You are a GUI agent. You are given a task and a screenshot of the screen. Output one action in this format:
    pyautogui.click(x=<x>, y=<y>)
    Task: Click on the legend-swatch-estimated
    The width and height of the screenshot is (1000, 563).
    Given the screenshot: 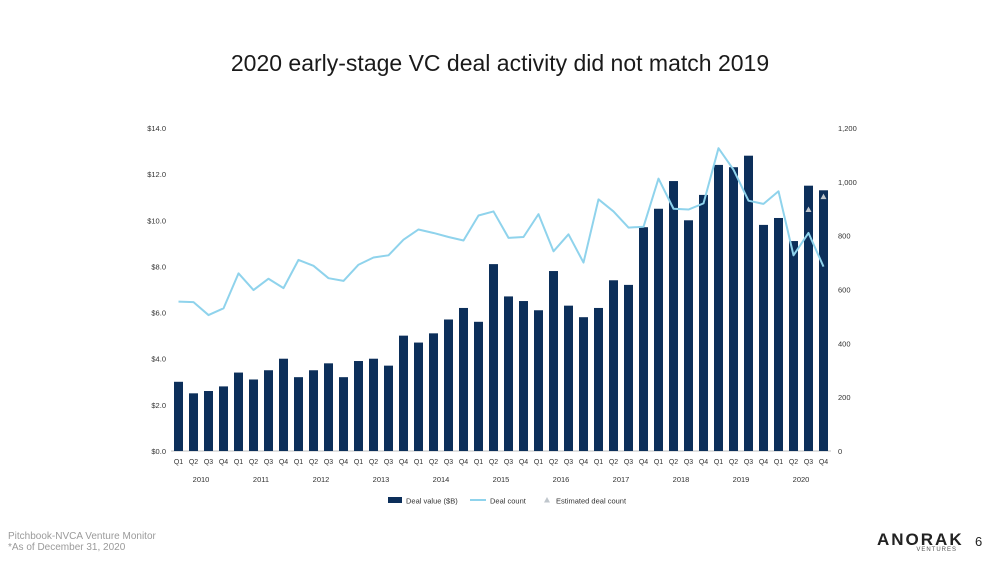 What is the action you would take?
    pyautogui.click(x=547, y=500)
    